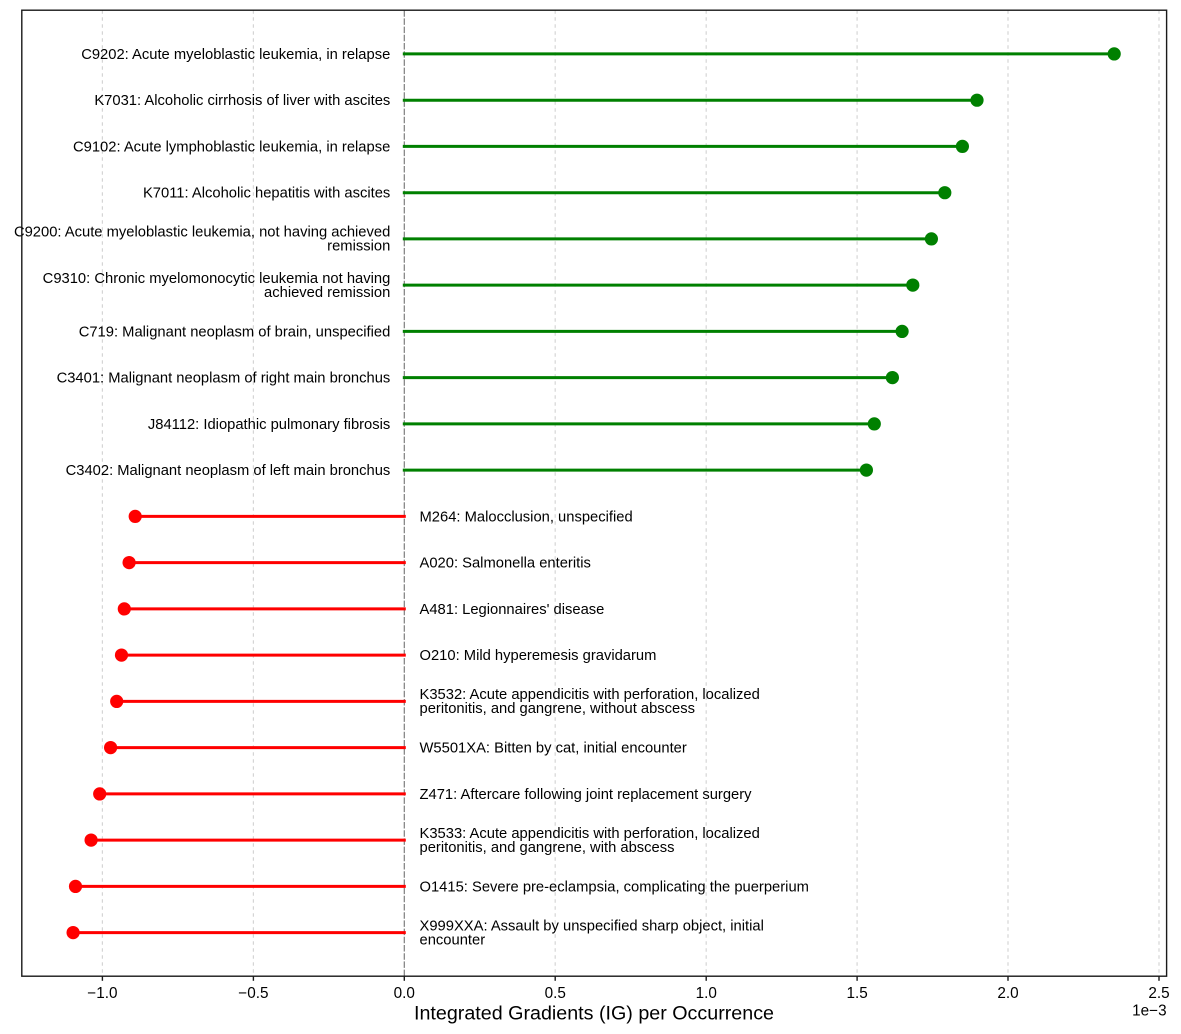  I want to click on svg-text: encounter, so click(453, 940).